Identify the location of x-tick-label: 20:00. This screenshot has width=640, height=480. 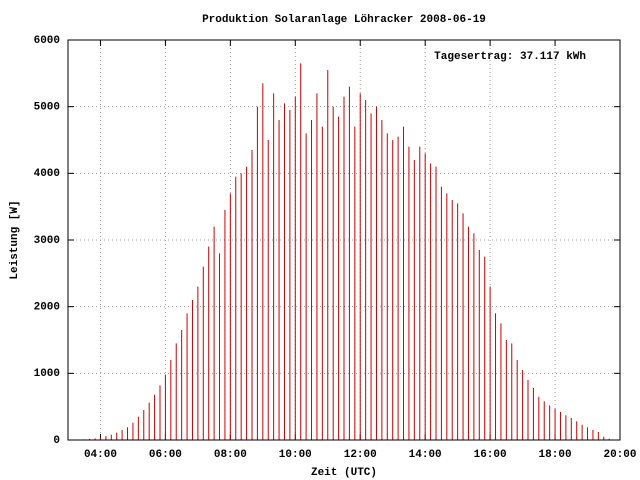
(619, 455).